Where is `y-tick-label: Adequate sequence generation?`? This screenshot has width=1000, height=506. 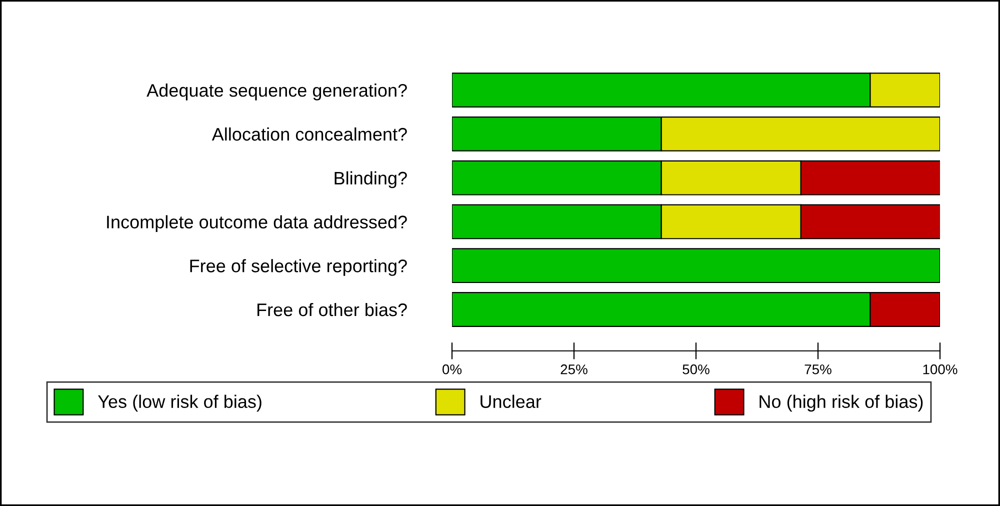
y-tick-label: Adequate sequence generation? is located at coordinates (276, 92).